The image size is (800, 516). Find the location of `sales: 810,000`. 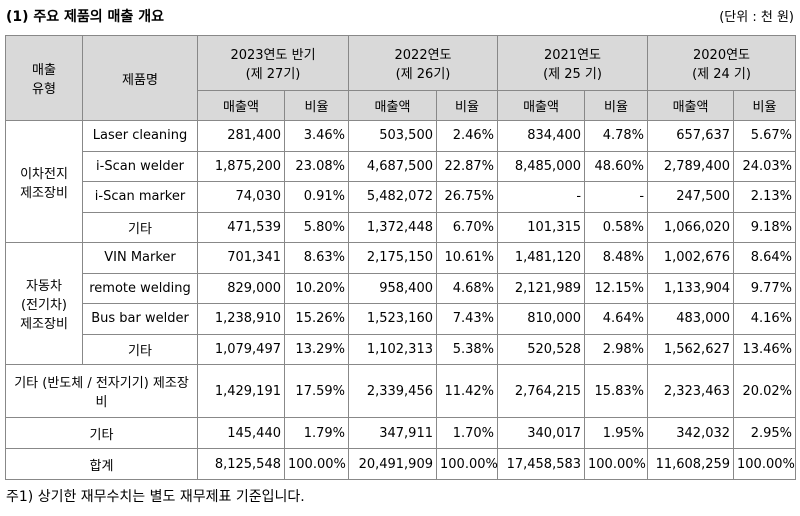

sales: 810,000 is located at coordinates (541, 319).